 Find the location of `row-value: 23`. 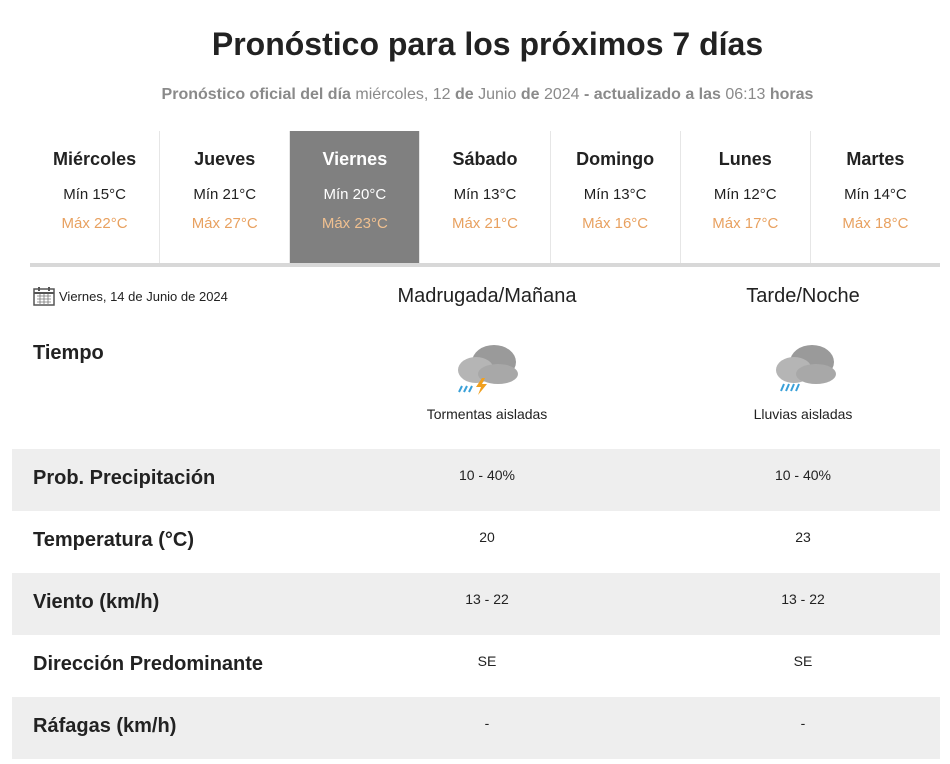

row-value: 23 is located at coordinates (803, 537).